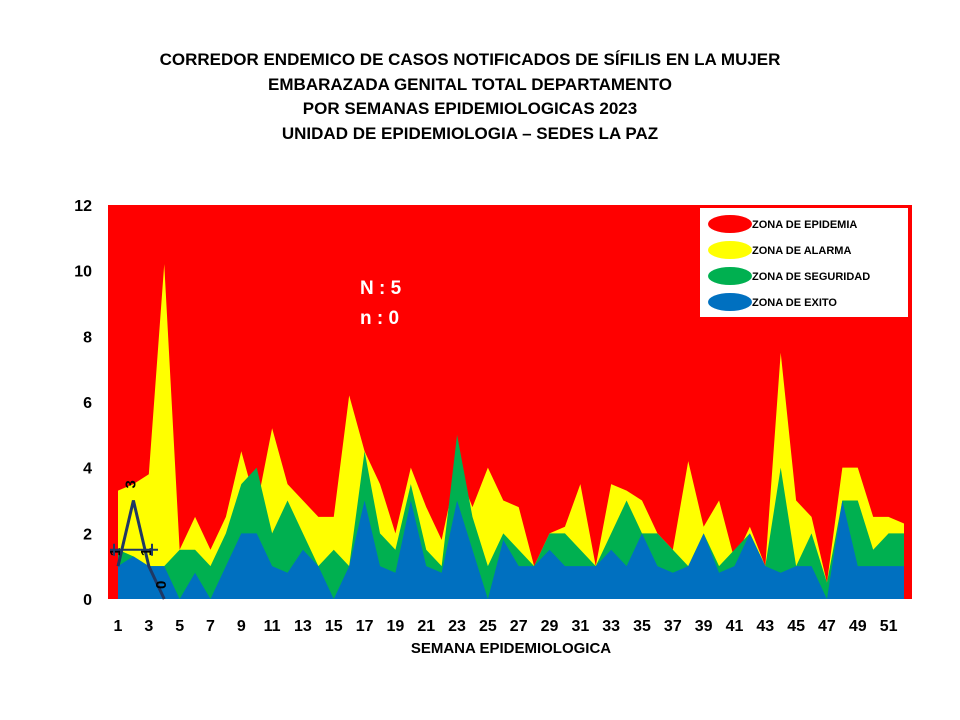 The width and height of the screenshot is (960, 720). Describe the element at coordinates (470, 108) in the screenshot. I see `title-line-3: POR SEMANAS EPIDEMIOLOGICAS 2023` at that location.